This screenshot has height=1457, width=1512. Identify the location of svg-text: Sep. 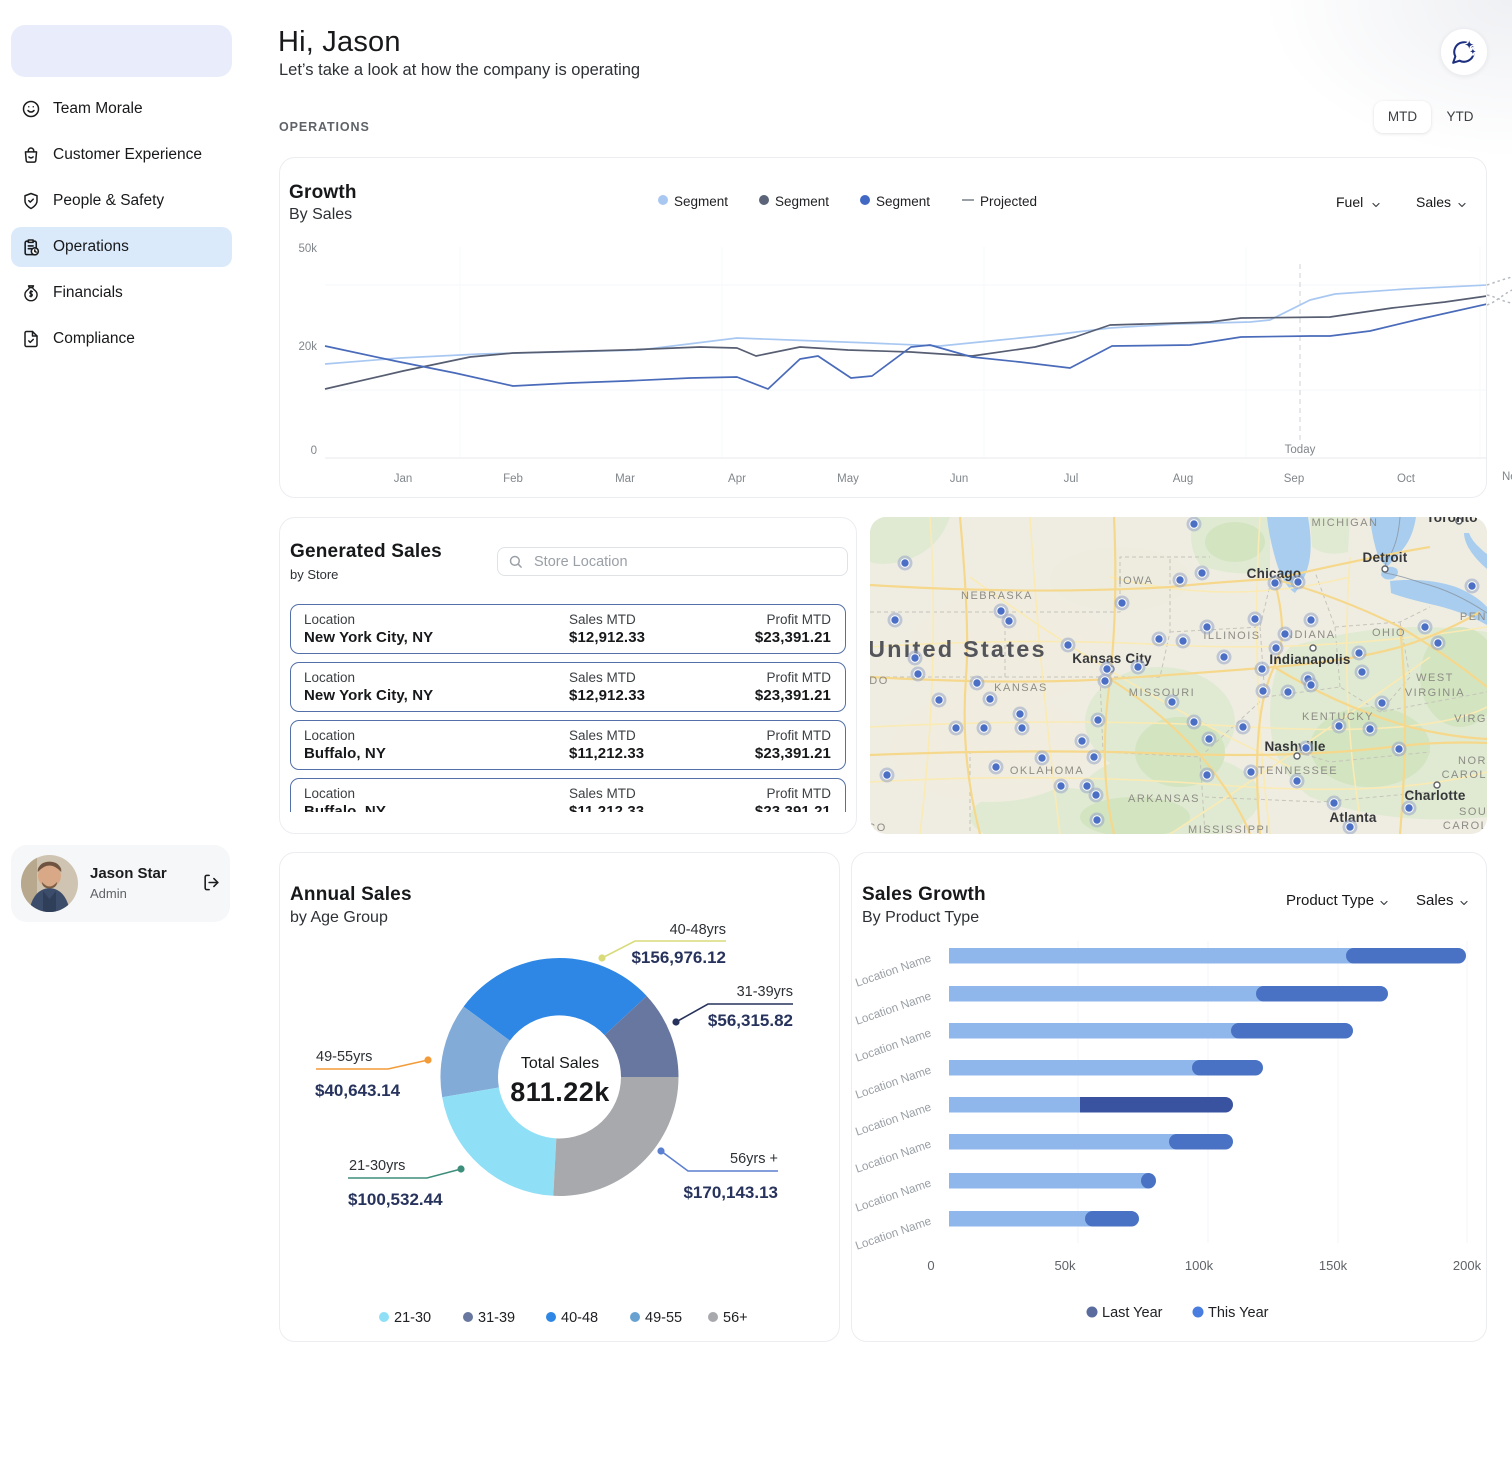
(1294, 479).